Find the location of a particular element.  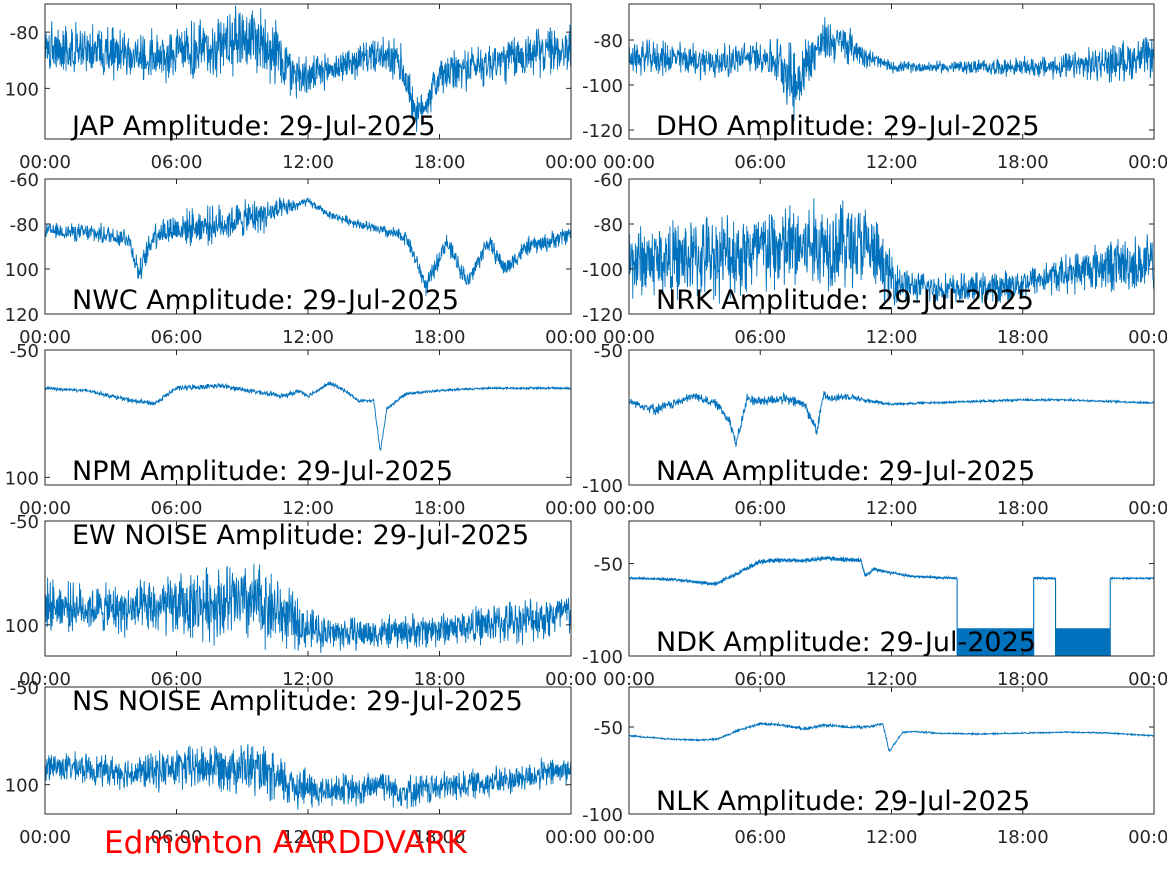

panel-title: NLK Amplitude: 29-Jul-2025 is located at coordinates (843, 801).